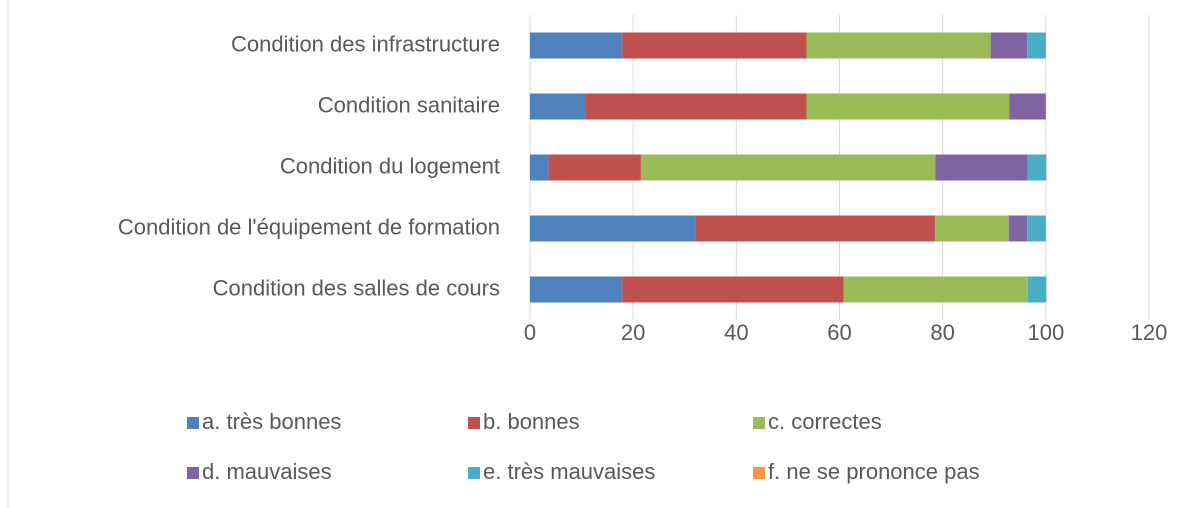  I want to click on x-tick-label: 0, so click(530, 332).